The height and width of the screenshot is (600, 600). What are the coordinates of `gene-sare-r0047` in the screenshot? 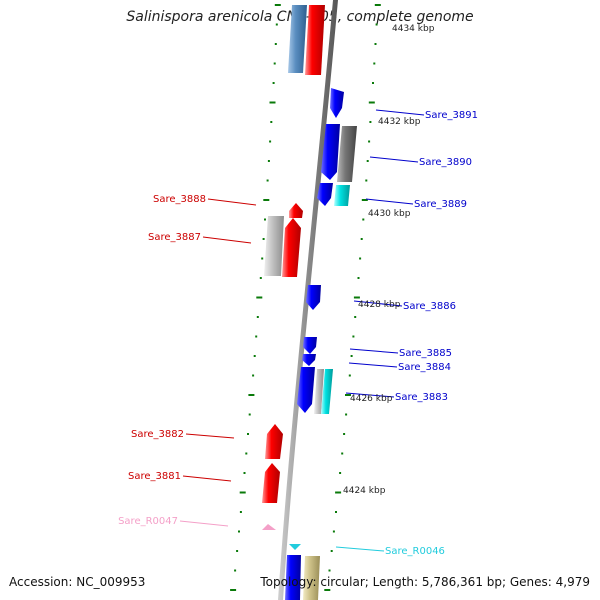 It's located at (269, 527).